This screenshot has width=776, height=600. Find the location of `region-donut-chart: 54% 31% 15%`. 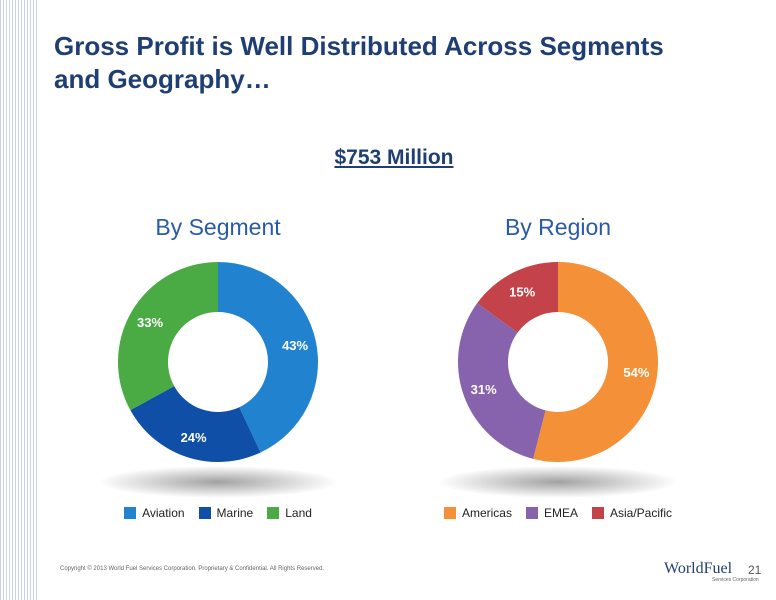

region-donut-chart: 54% 31% 15% is located at coordinates (558, 380).